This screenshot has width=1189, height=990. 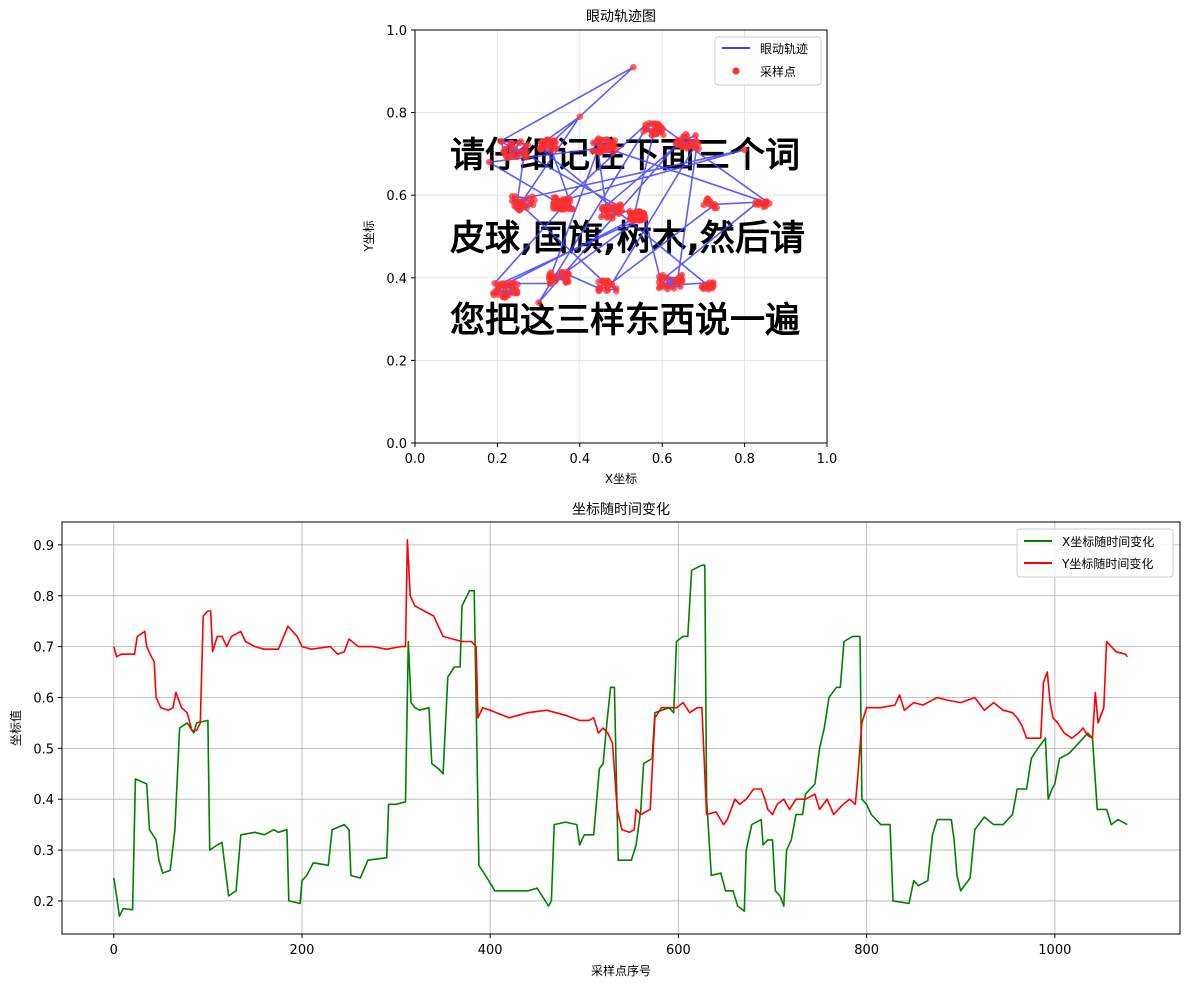 I want to click on timeseries-y-tick-label: 0.6, so click(x=43, y=698).